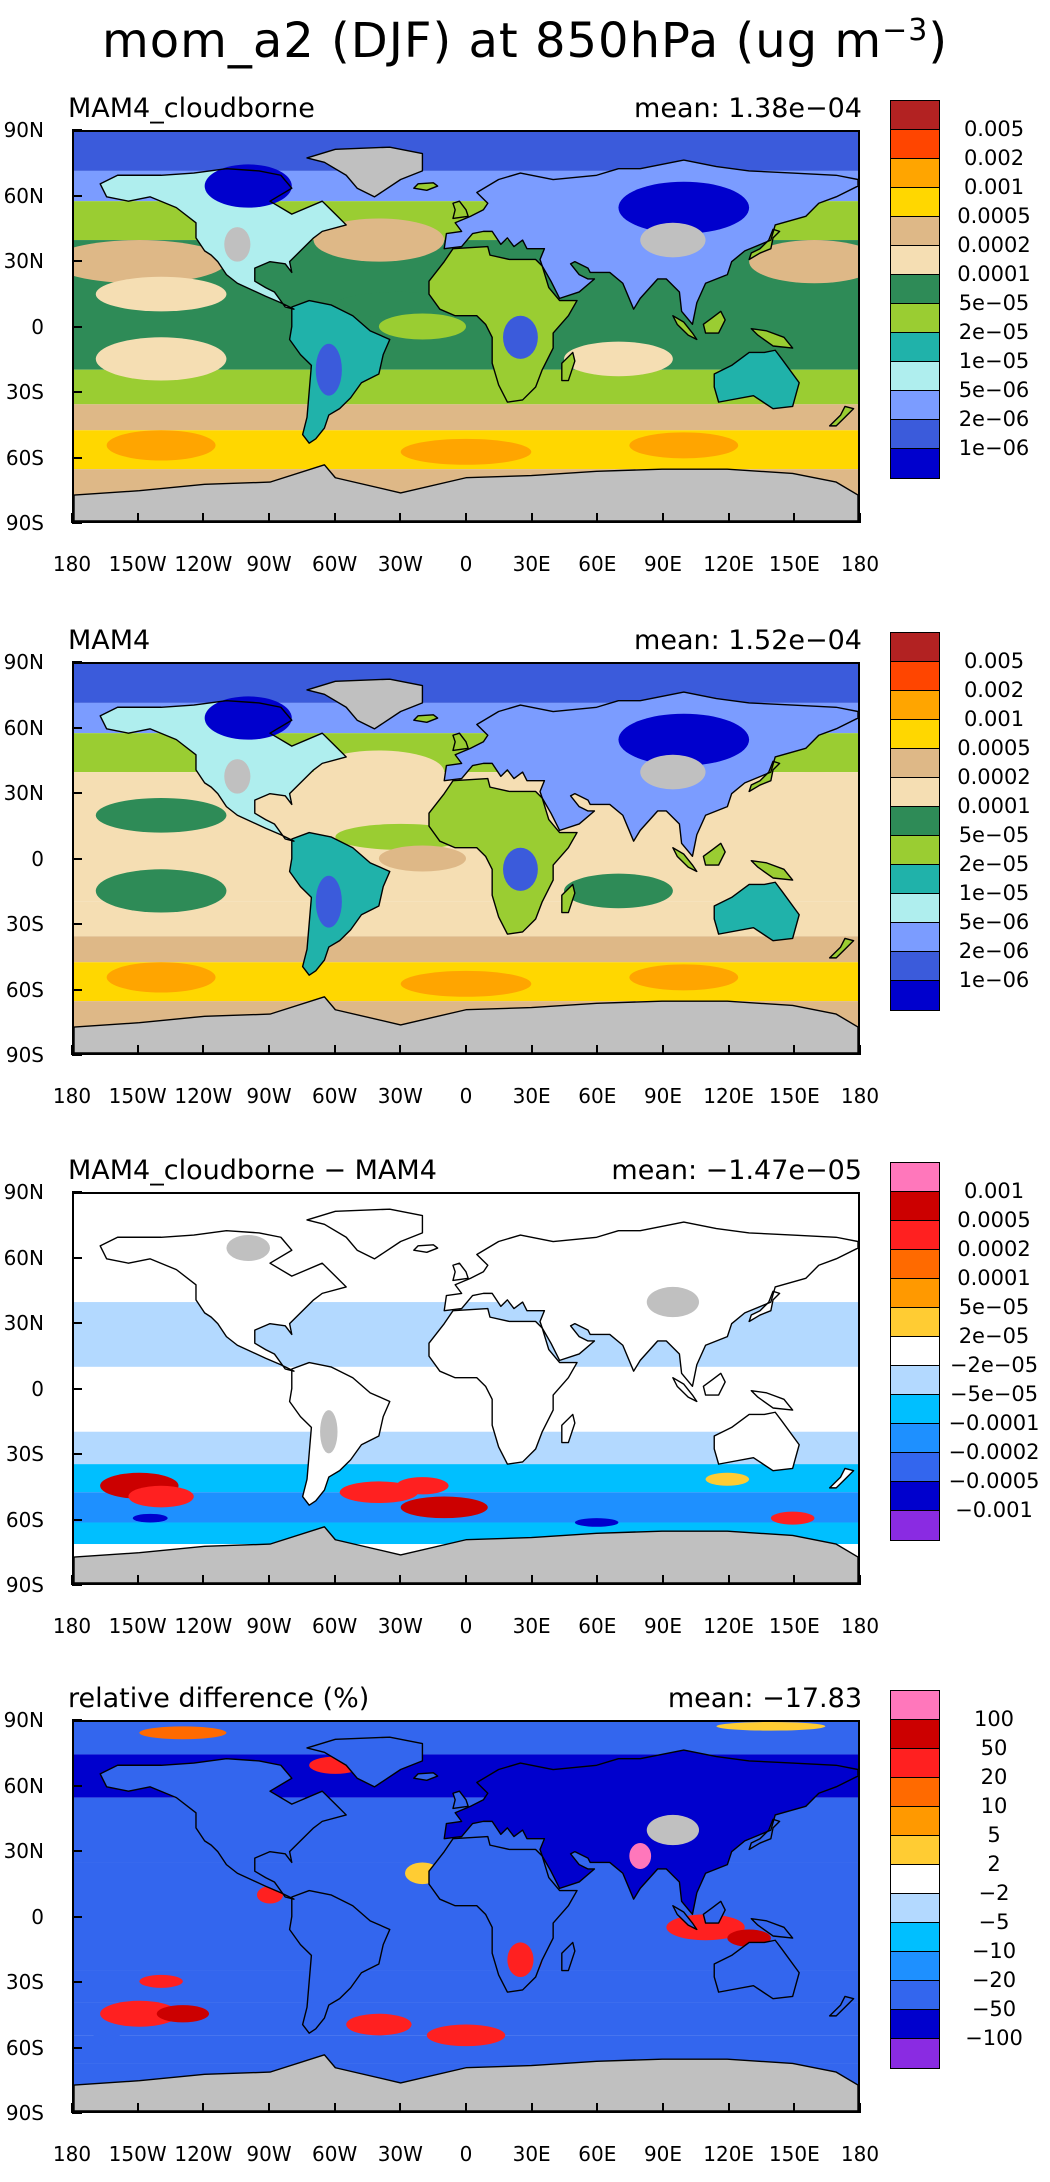  I want to click on lon-tick-label: 150W, so click(137, 1626).